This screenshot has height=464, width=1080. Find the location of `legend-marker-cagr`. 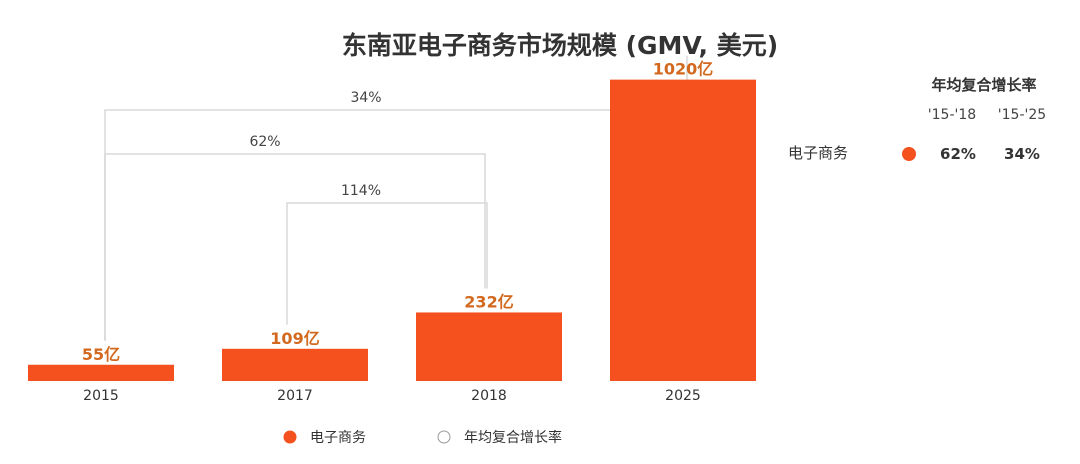

legend-marker-cagr is located at coordinates (444, 437).